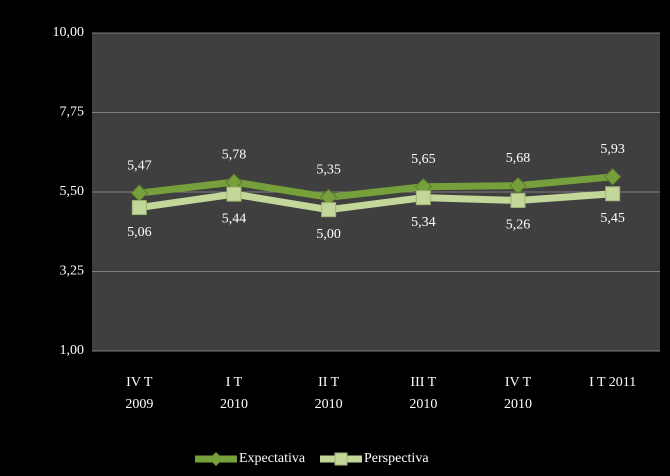 The height and width of the screenshot is (476, 670). I want to click on x-tick-label: I T, so click(234, 382).